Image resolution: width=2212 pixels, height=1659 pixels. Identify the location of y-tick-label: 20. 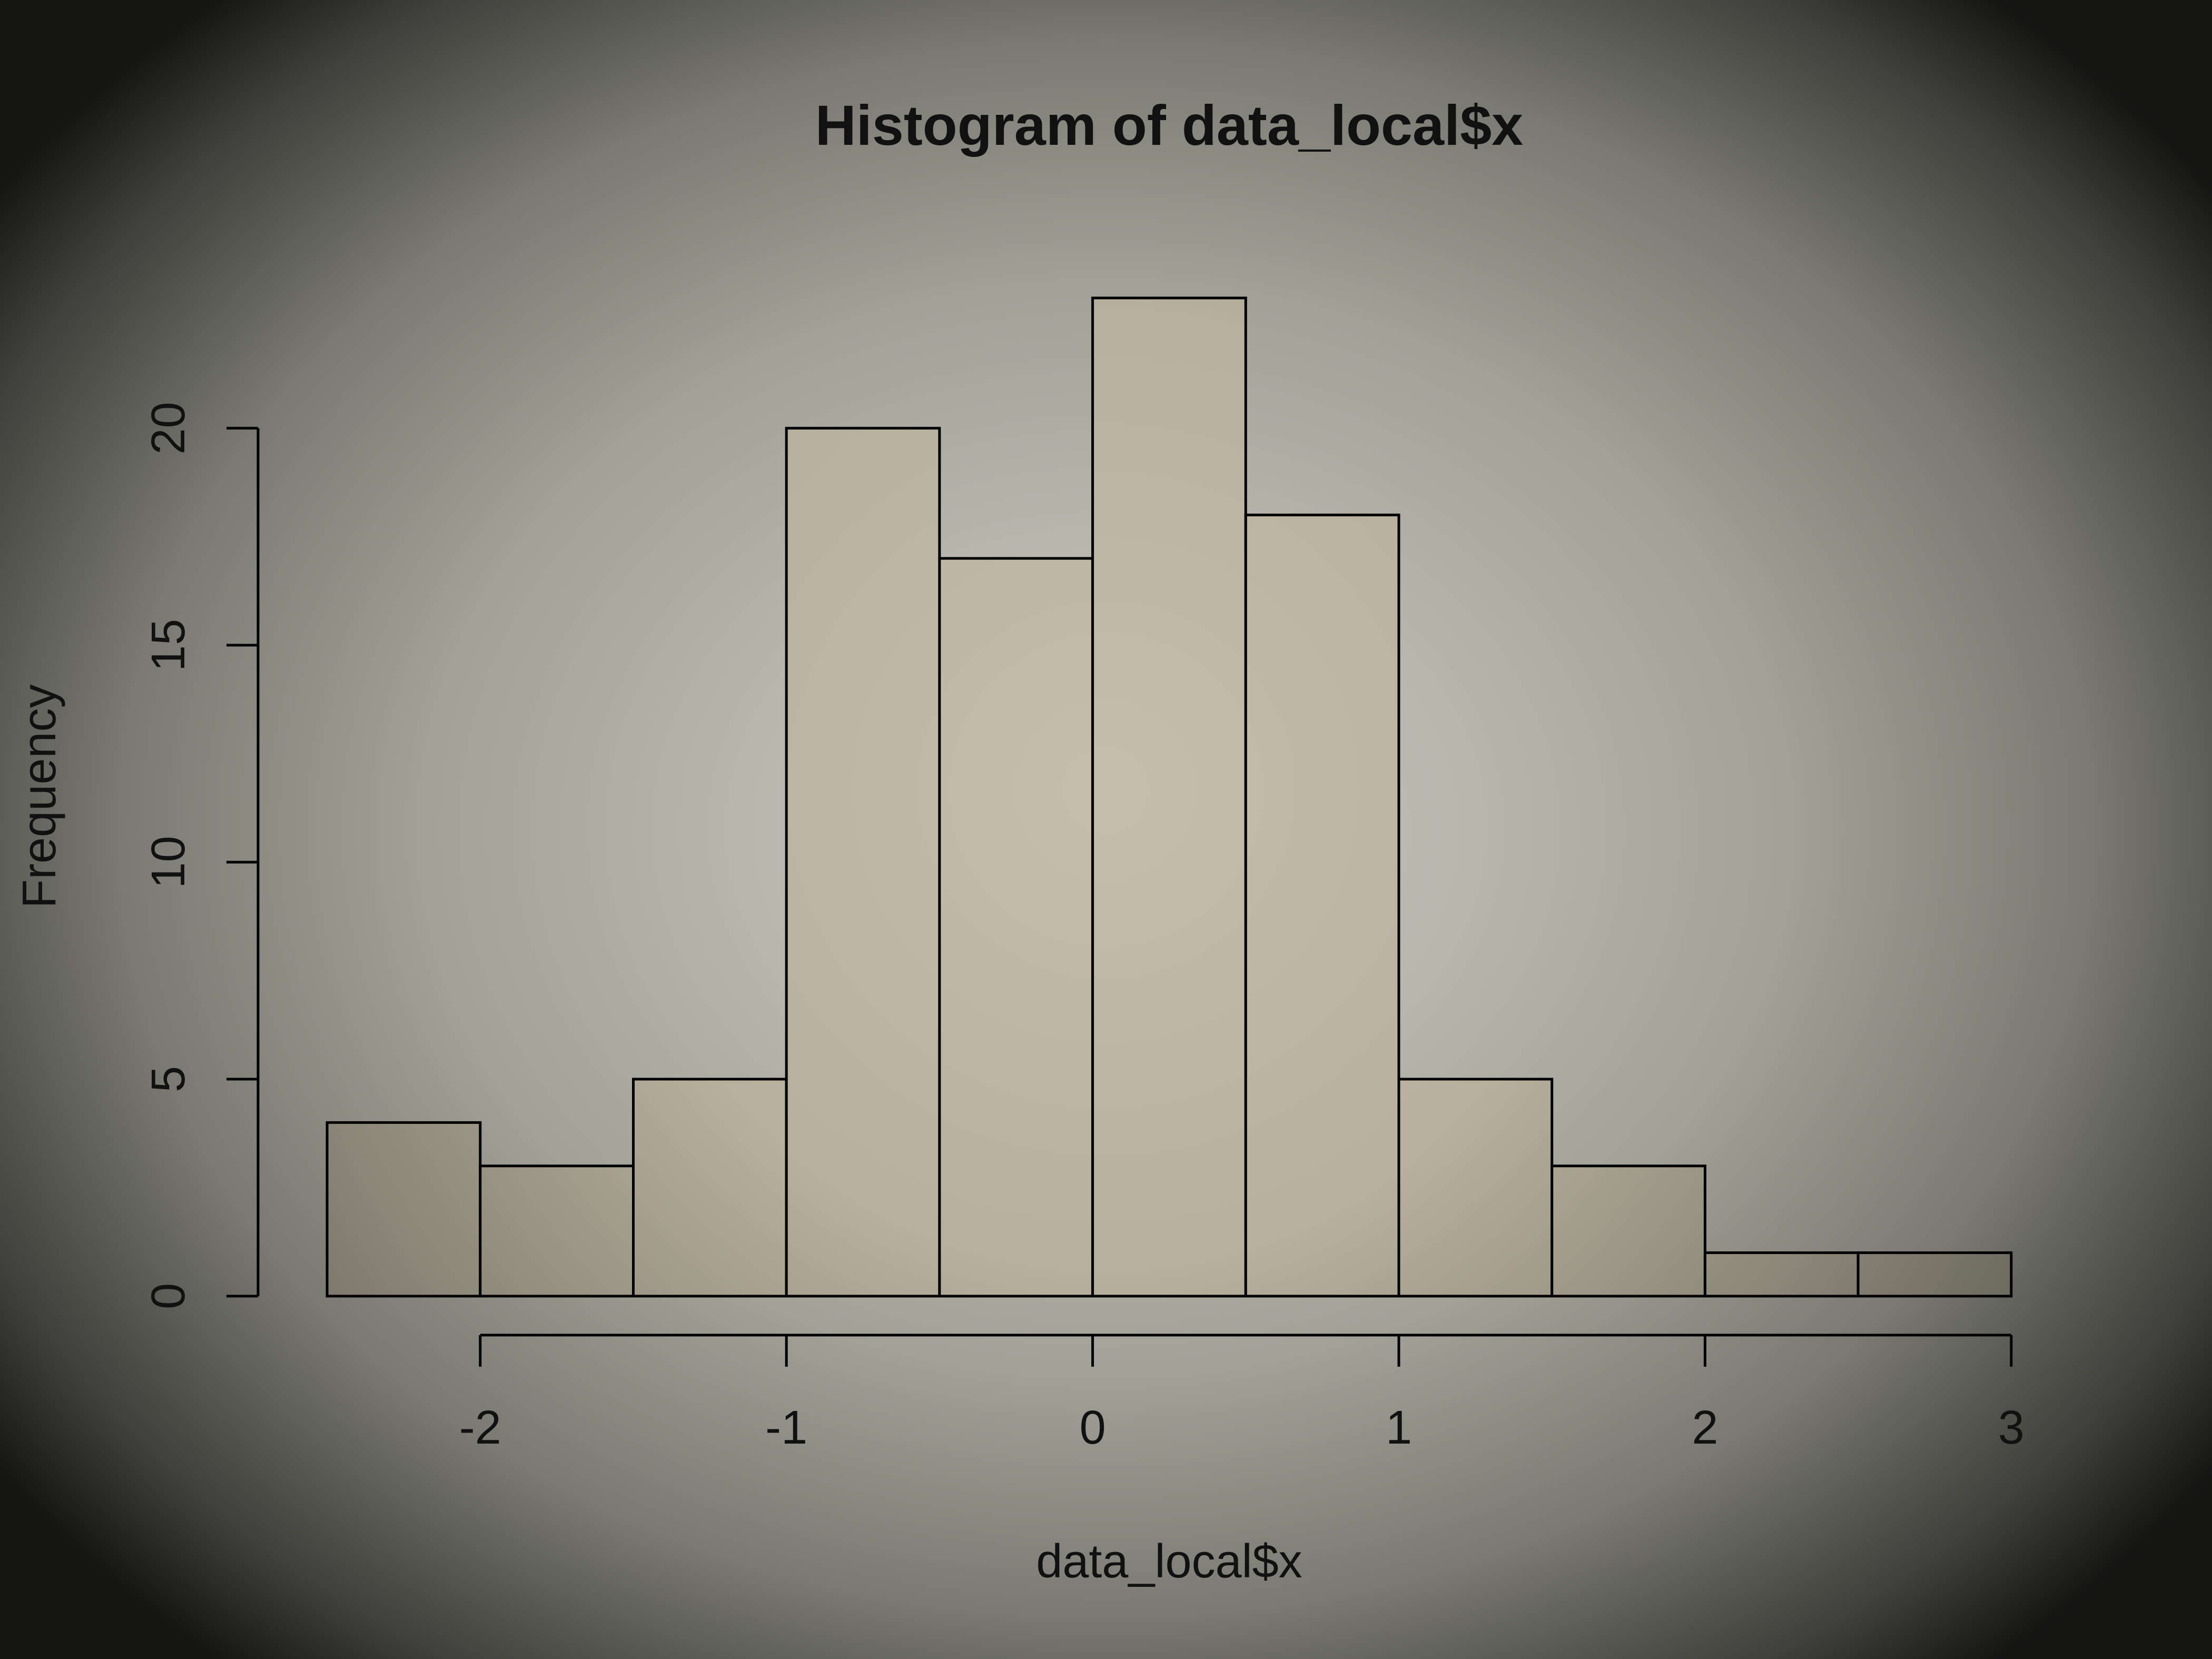
(168, 428).